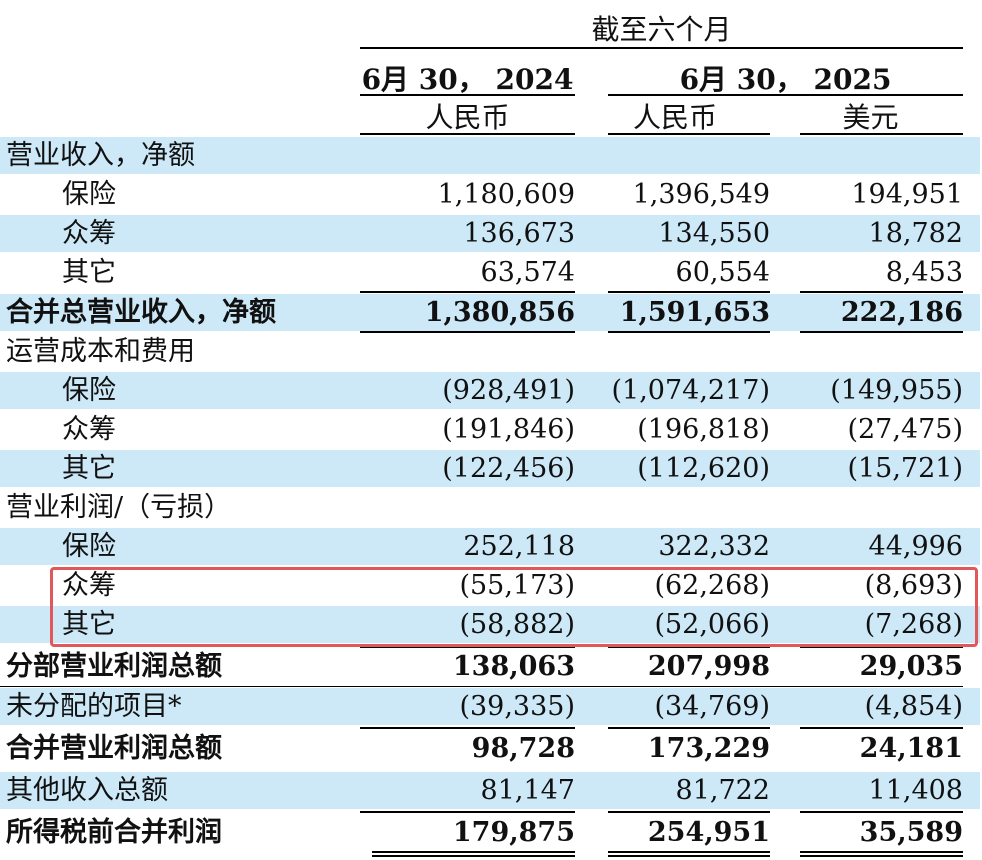 The width and height of the screenshot is (982, 860). I want to click on value-2025-usd: 8,453, so click(924, 272).